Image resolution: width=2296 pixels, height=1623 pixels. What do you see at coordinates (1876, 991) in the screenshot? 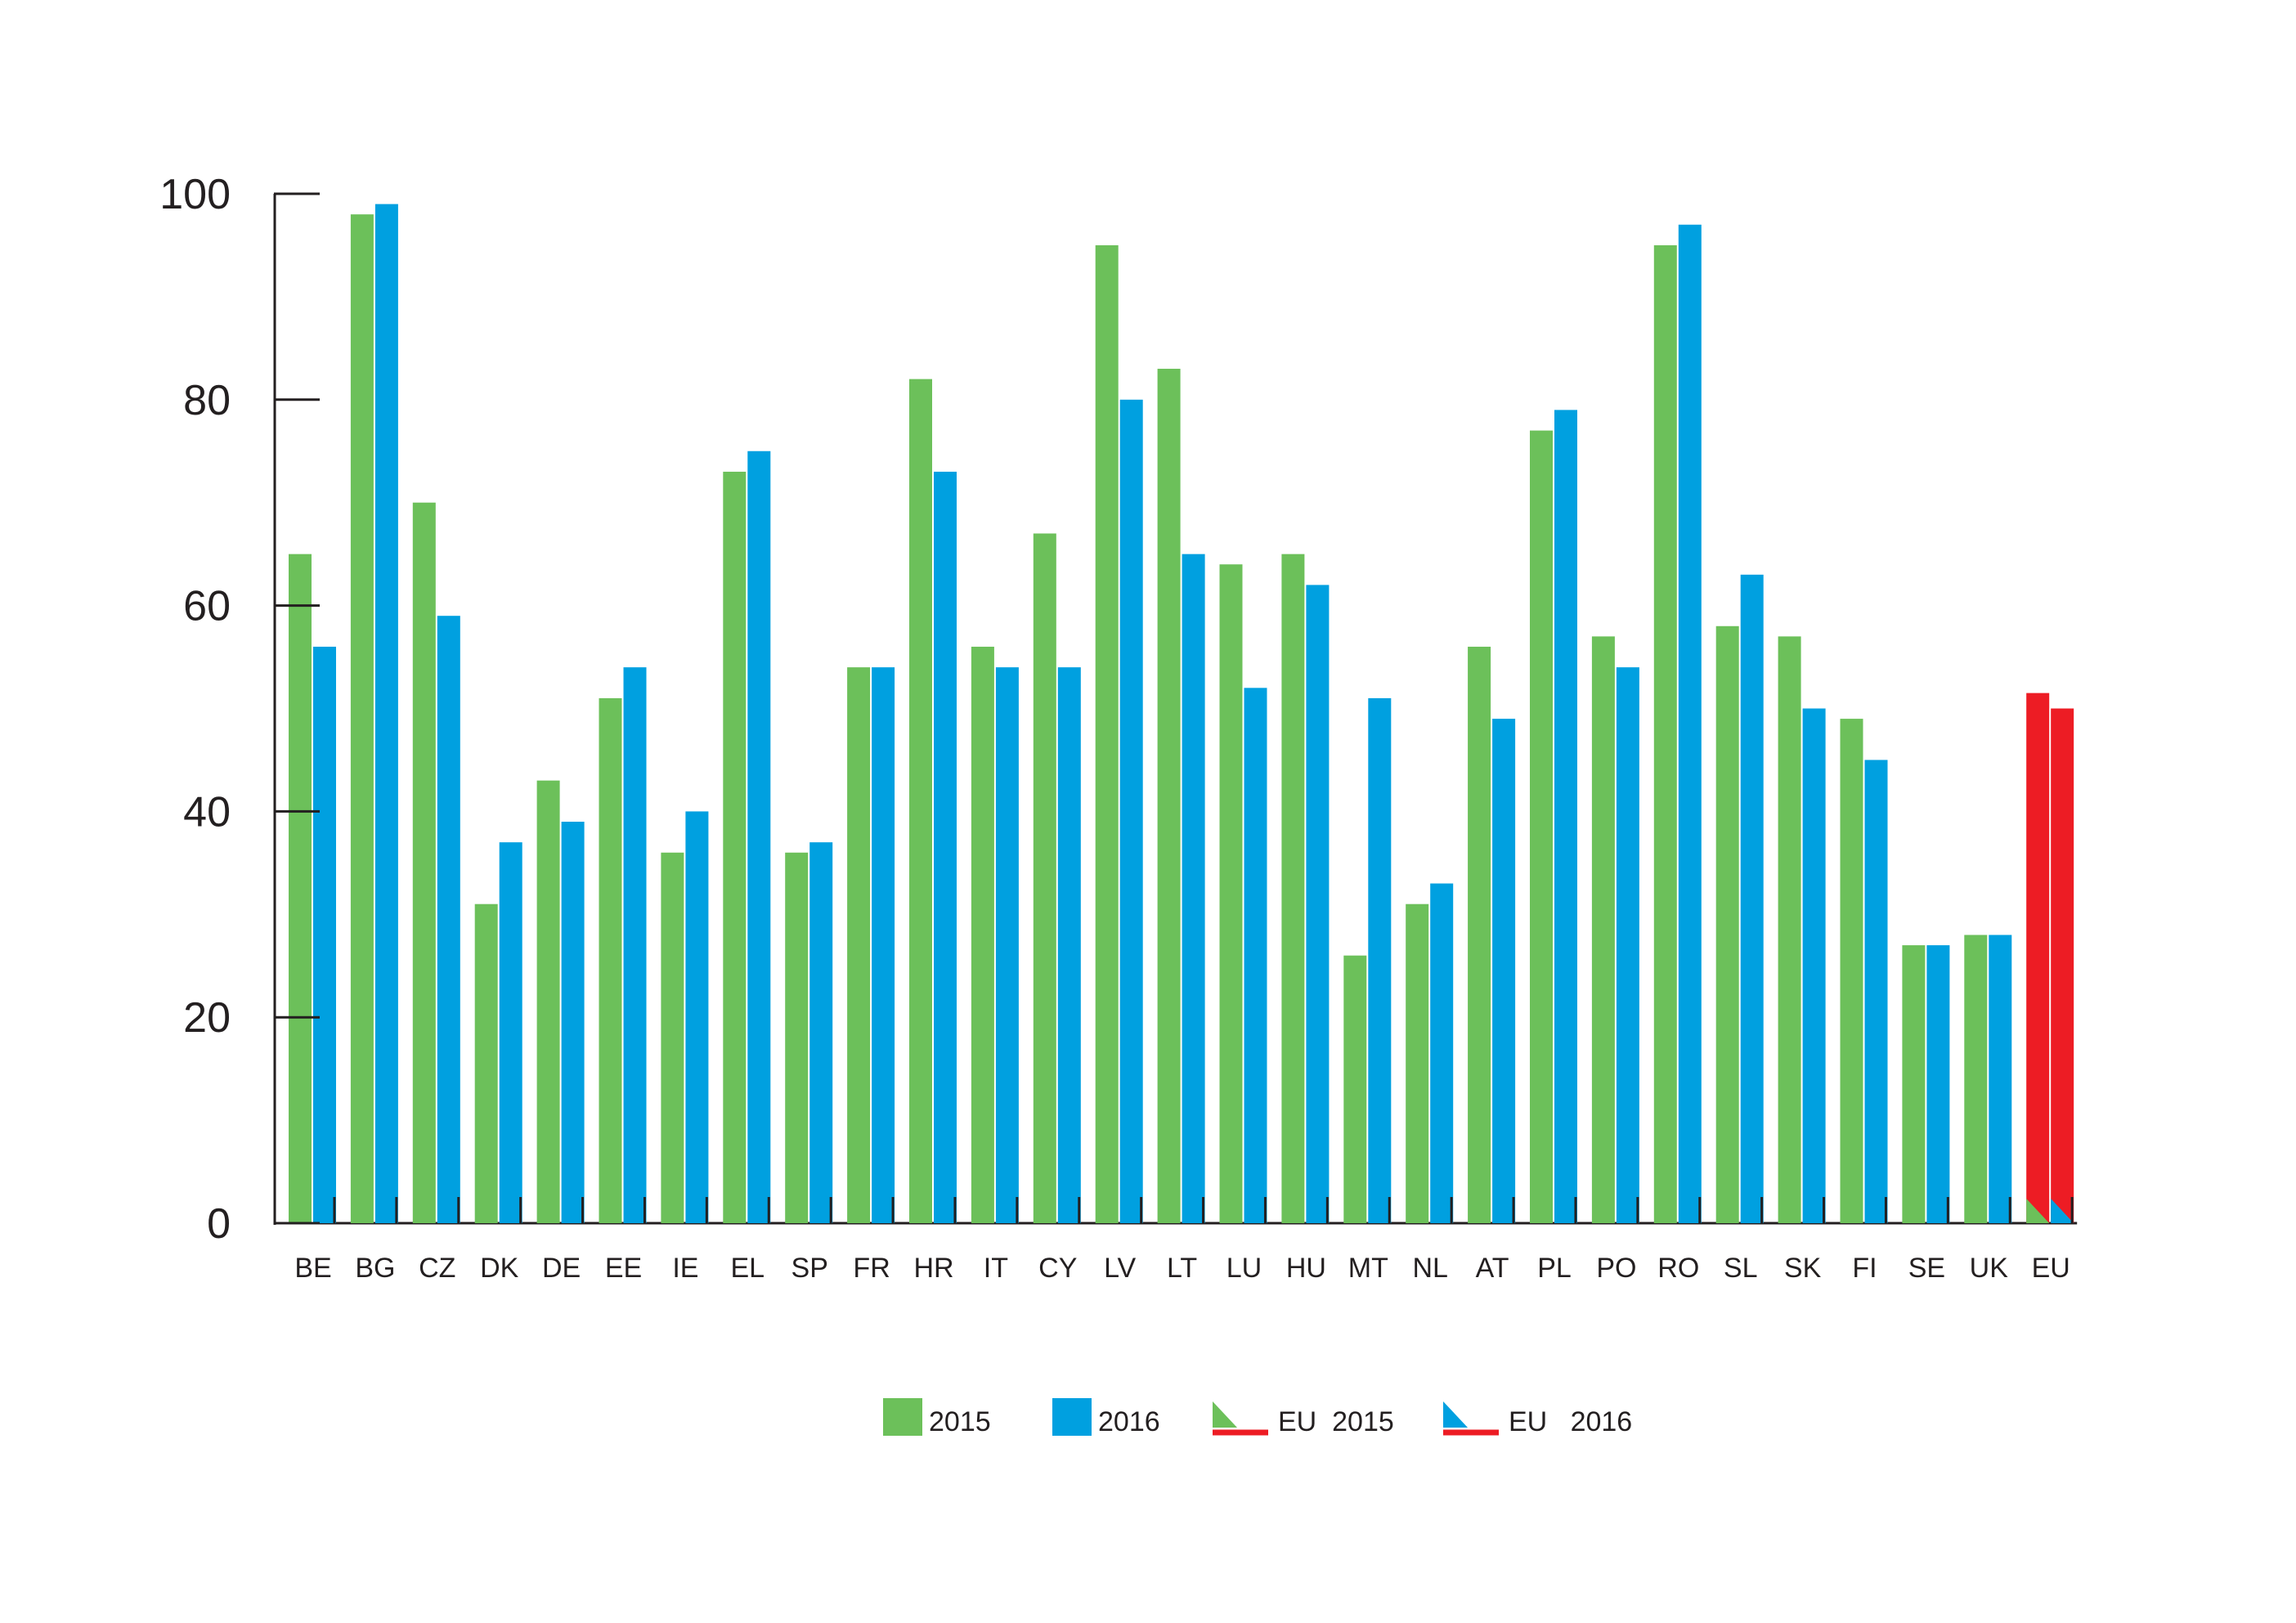
I see `bar-fi-2016` at bounding box center [1876, 991].